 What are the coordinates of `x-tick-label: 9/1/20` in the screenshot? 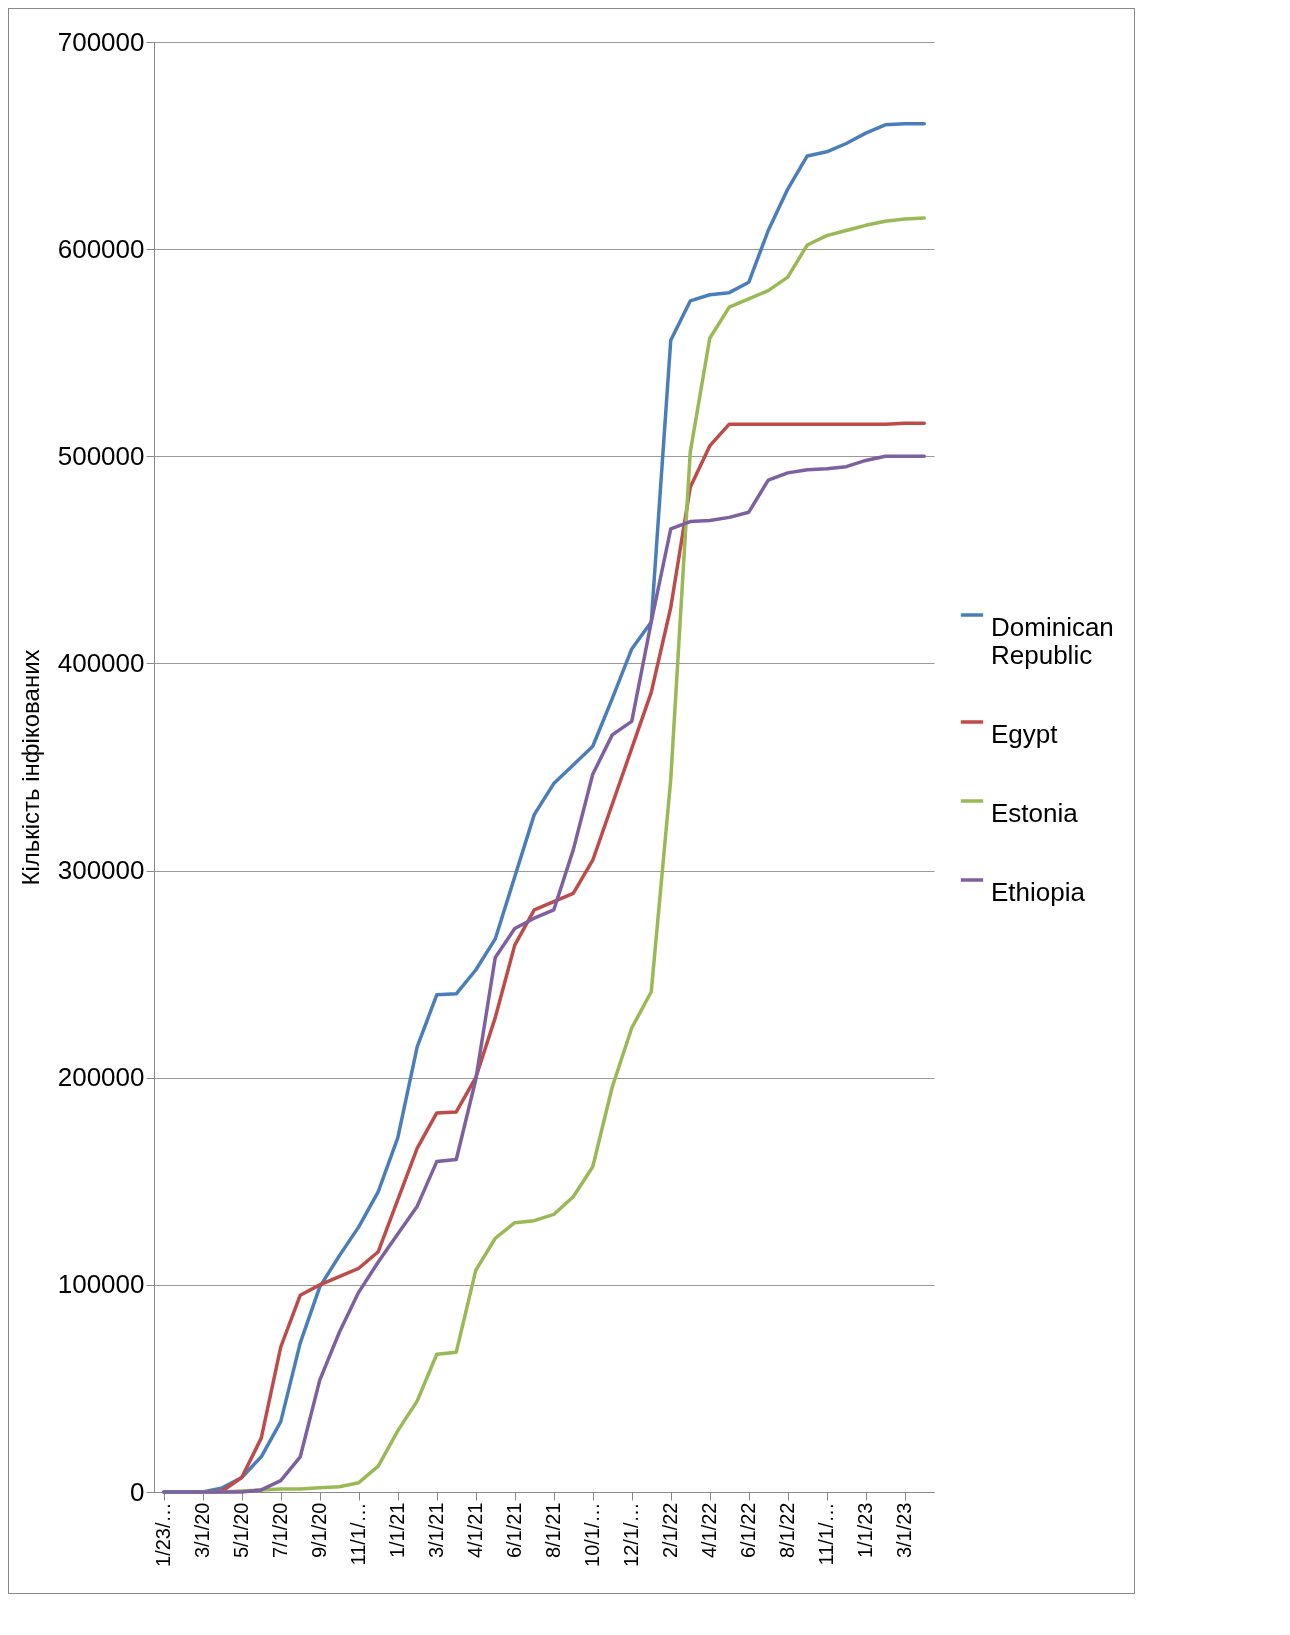 It's located at (319, 1530).